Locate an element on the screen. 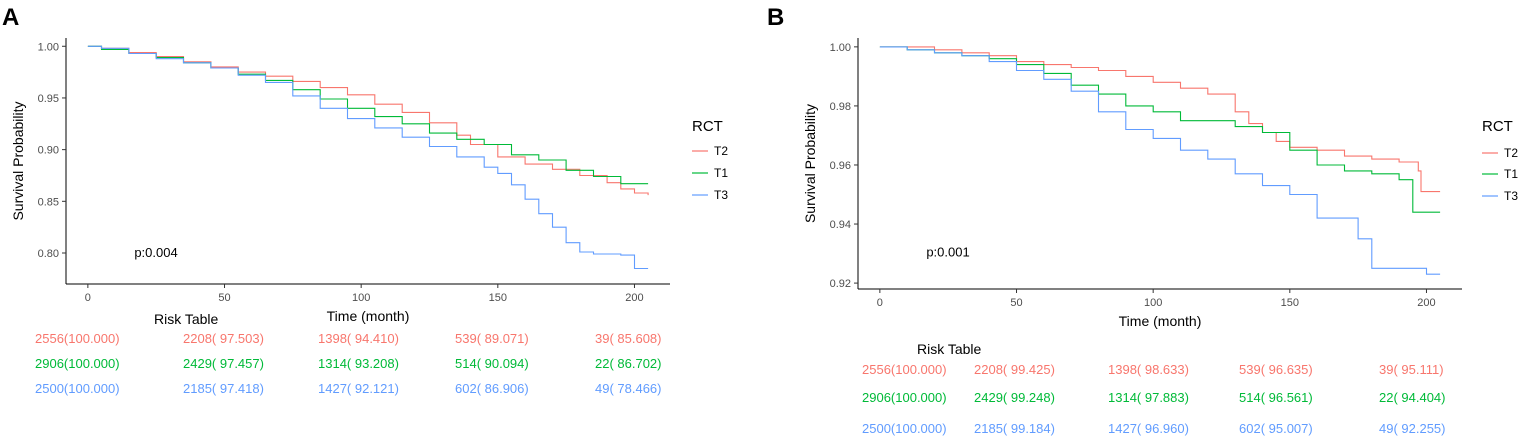 This screenshot has height=444, width=1535. p-value-label: p:0.004 is located at coordinates (155, 252).